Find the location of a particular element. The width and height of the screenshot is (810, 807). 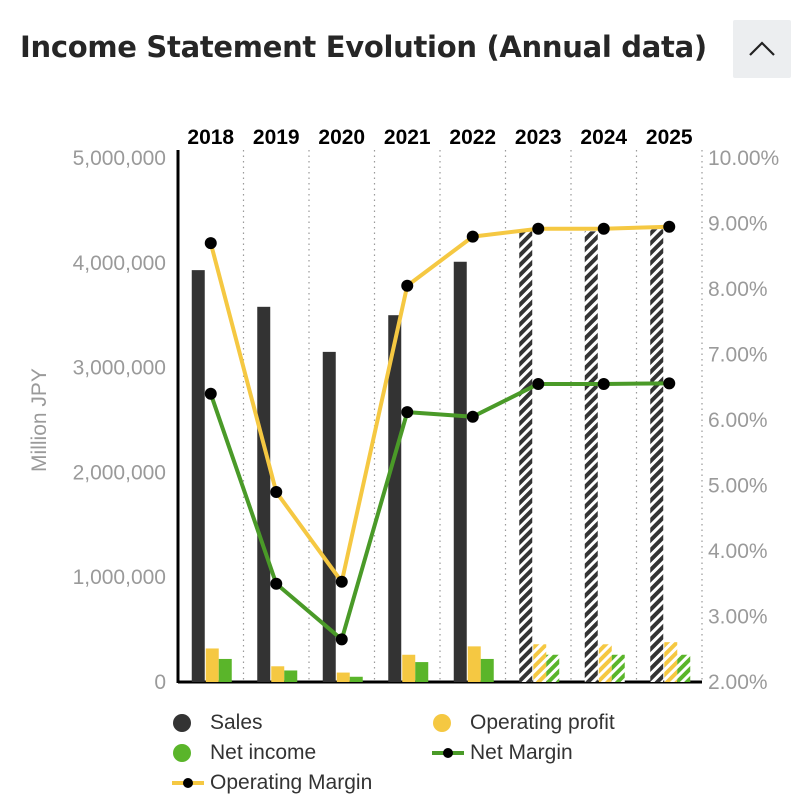

legend-item-sales: Sales is located at coordinates (217, 723).